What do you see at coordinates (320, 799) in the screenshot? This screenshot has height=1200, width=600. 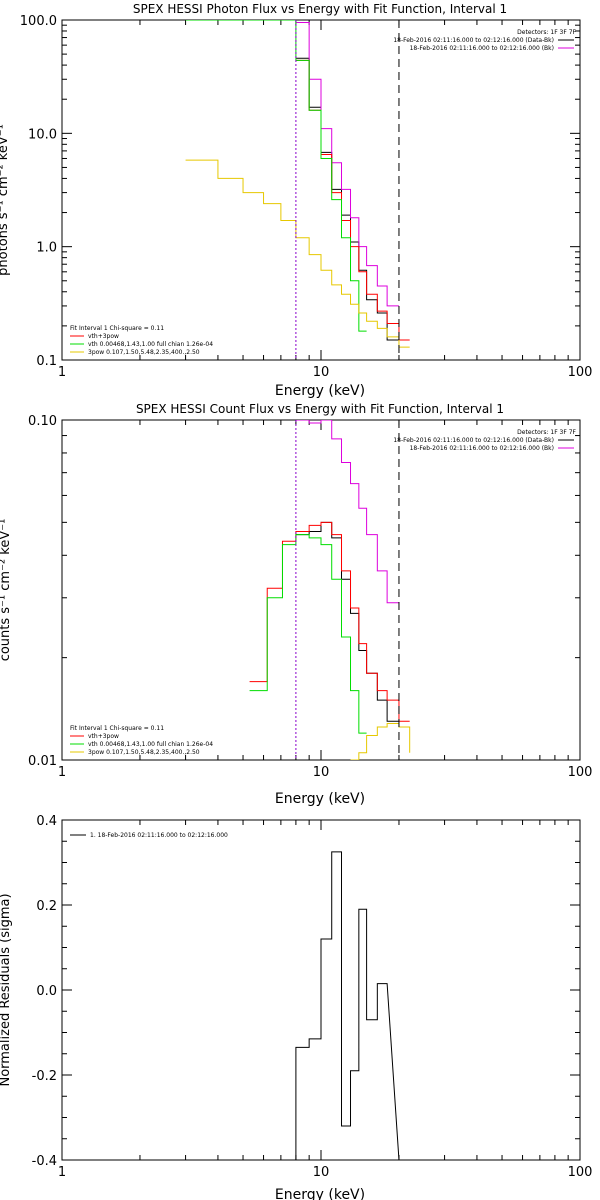 I see `count-x-axis-label: Energy (keV)` at bounding box center [320, 799].